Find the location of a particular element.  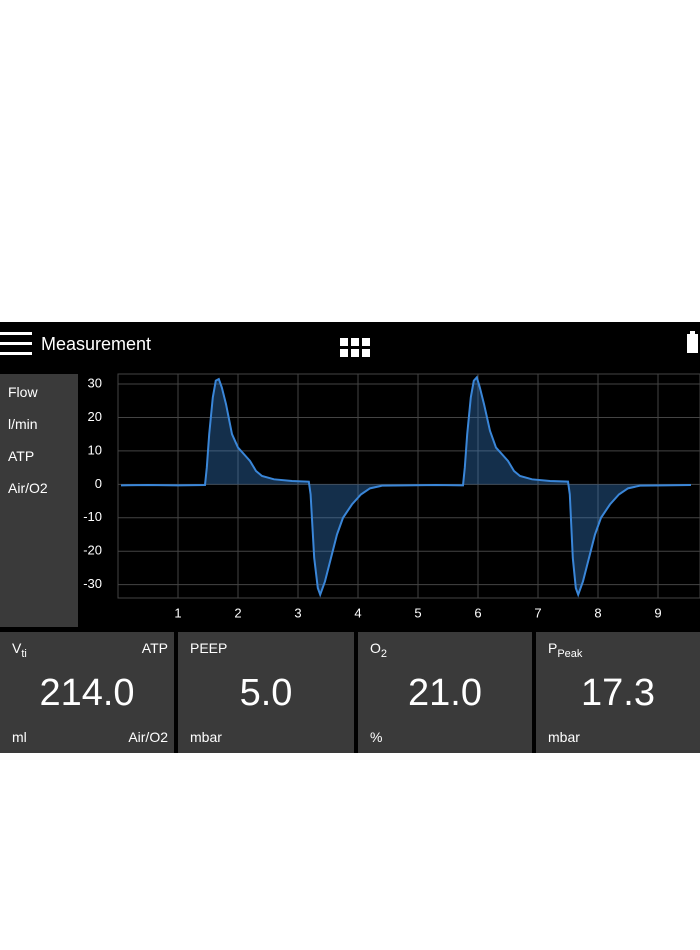

tile-label-text: P is located at coordinates (553, 648).